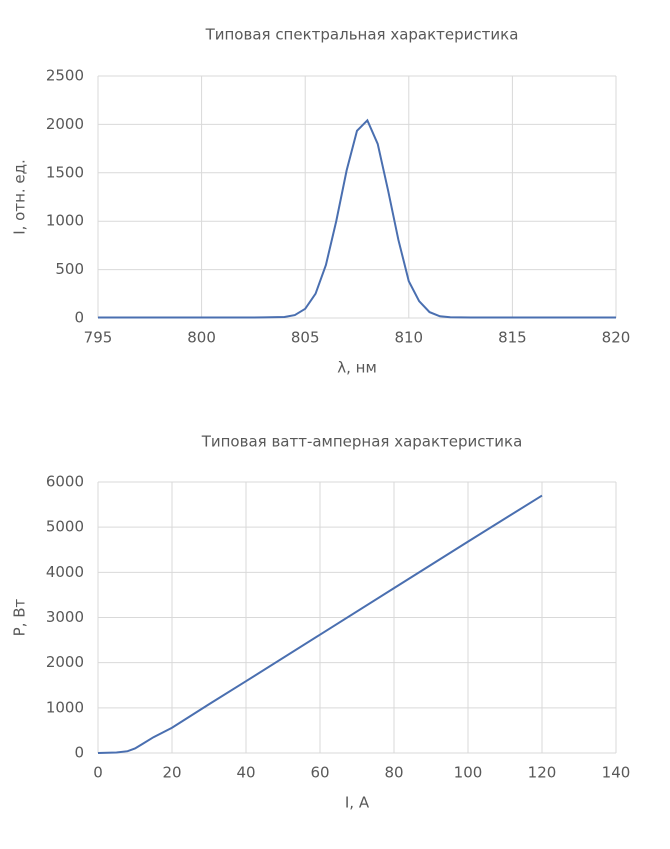 The width and height of the screenshot is (670, 849). Describe the element at coordinates (65, 572) in the screenshot. I see `y-tick-label: 4000` at that location.